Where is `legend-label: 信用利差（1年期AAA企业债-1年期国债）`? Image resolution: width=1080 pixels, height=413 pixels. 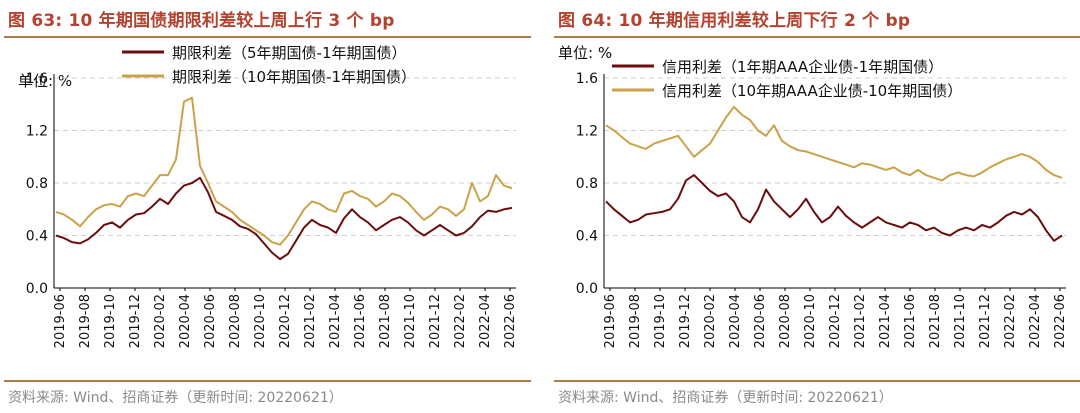 legend-label: 信用利差（1年期AAA企业债-1年期国债） is located at coordinates (802, 67).